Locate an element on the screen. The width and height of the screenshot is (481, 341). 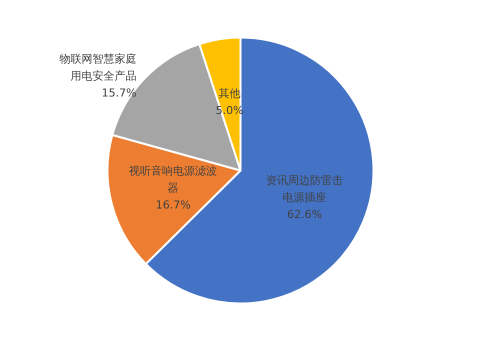
slice-label: 物联网智慧家庭用电安全产品 is located at coordinates (98, 67).